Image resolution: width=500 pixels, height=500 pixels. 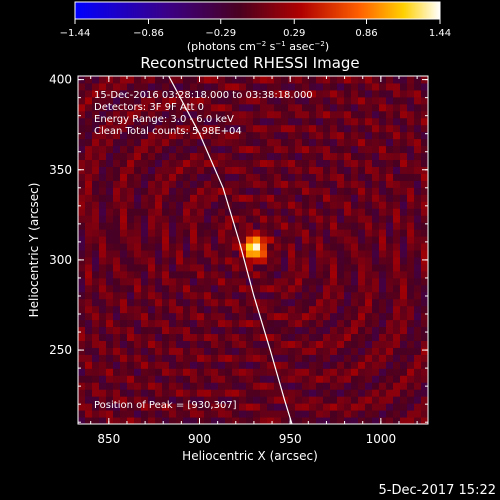 What do you see at coordinates (164, 119) in the screenshot?
I see `annotation-energy-range: Energy Range: 3.0 - 6.0 keV` at bounding box center [164, 119].